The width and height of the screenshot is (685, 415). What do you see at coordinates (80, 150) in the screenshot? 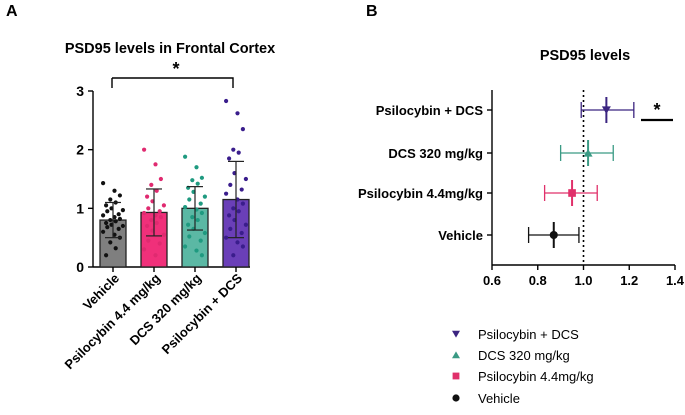
I see `y-tick-label: 2` at bounding box center [80, 150].